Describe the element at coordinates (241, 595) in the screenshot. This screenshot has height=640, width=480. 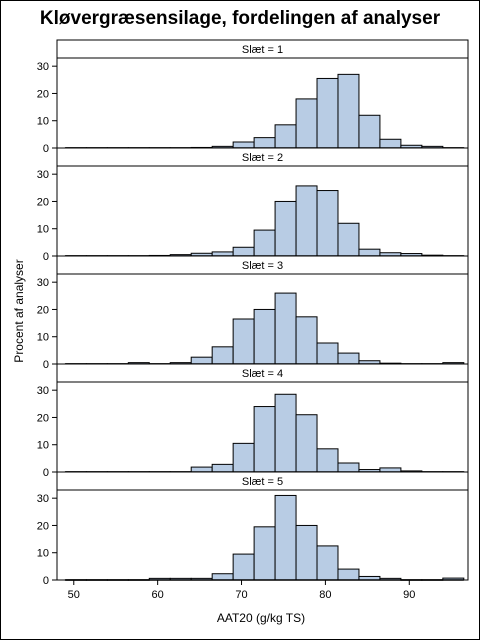
I see `x-tick-label: 70` at that location.